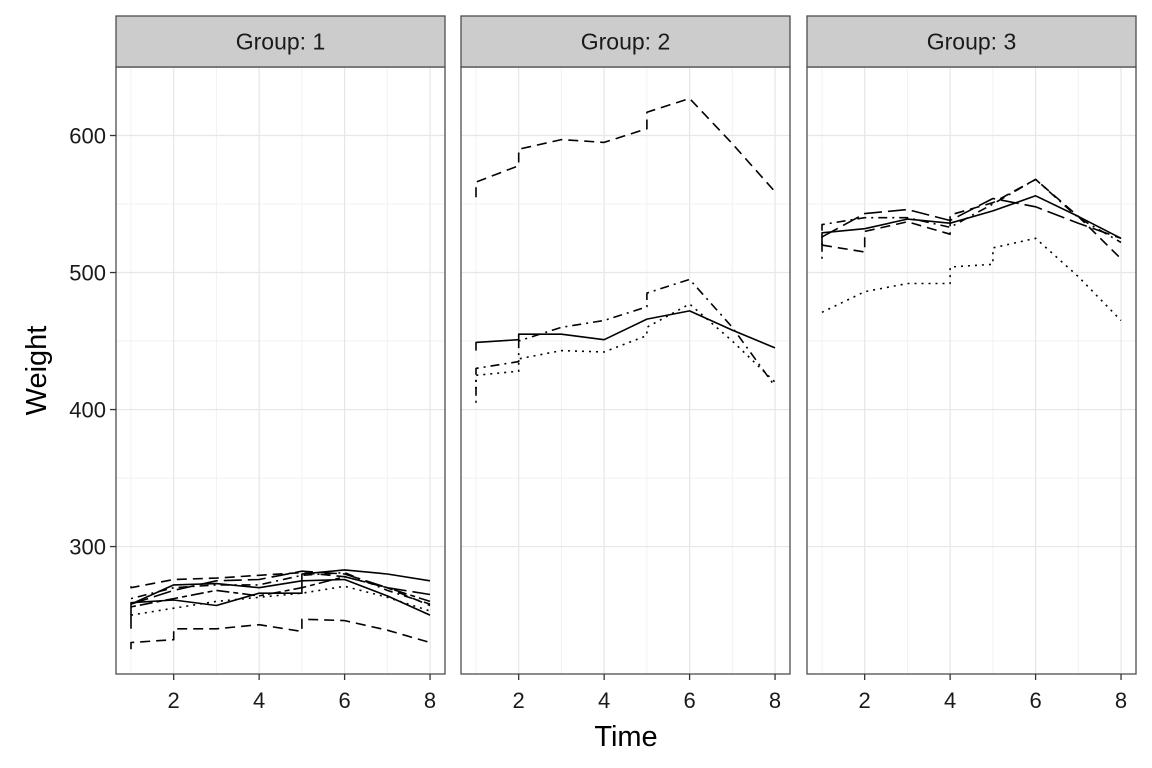  Describe the element at coordinates (37, 371) in the screenshot. I see `y-axis-title: Weight` at that location.